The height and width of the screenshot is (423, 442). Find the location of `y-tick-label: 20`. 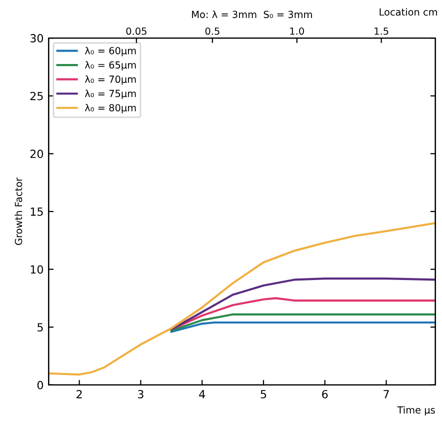

y-tick-label: 20 is located at coordinates (37, 154).